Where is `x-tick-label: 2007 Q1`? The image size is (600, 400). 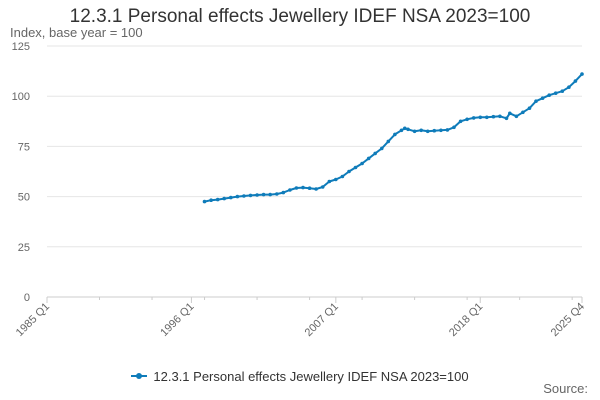 x-tick-label: 2007 Q1 is located at coordinates (322, 320).